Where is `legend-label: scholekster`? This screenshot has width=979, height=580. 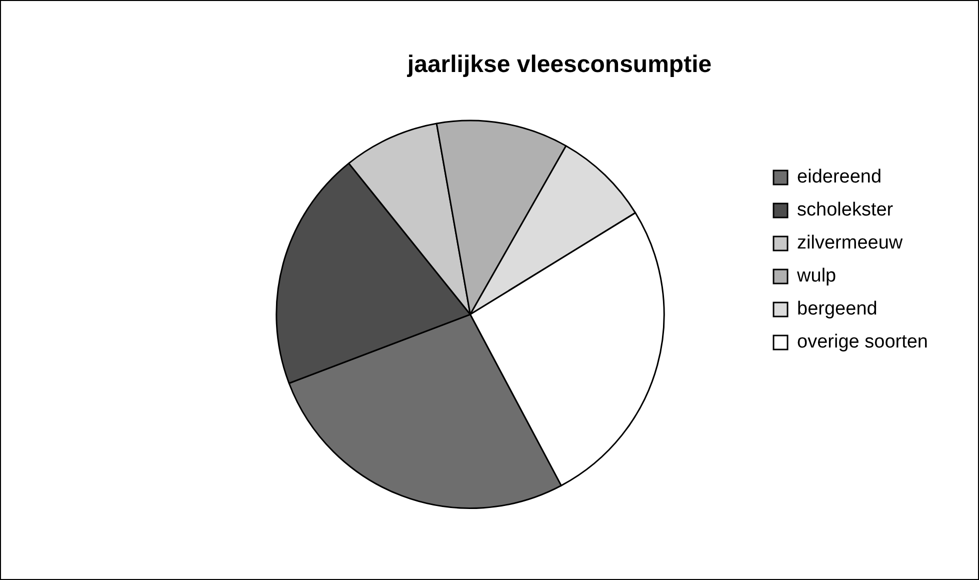 legend-label: scholekster is located at coordinates (845, 210).